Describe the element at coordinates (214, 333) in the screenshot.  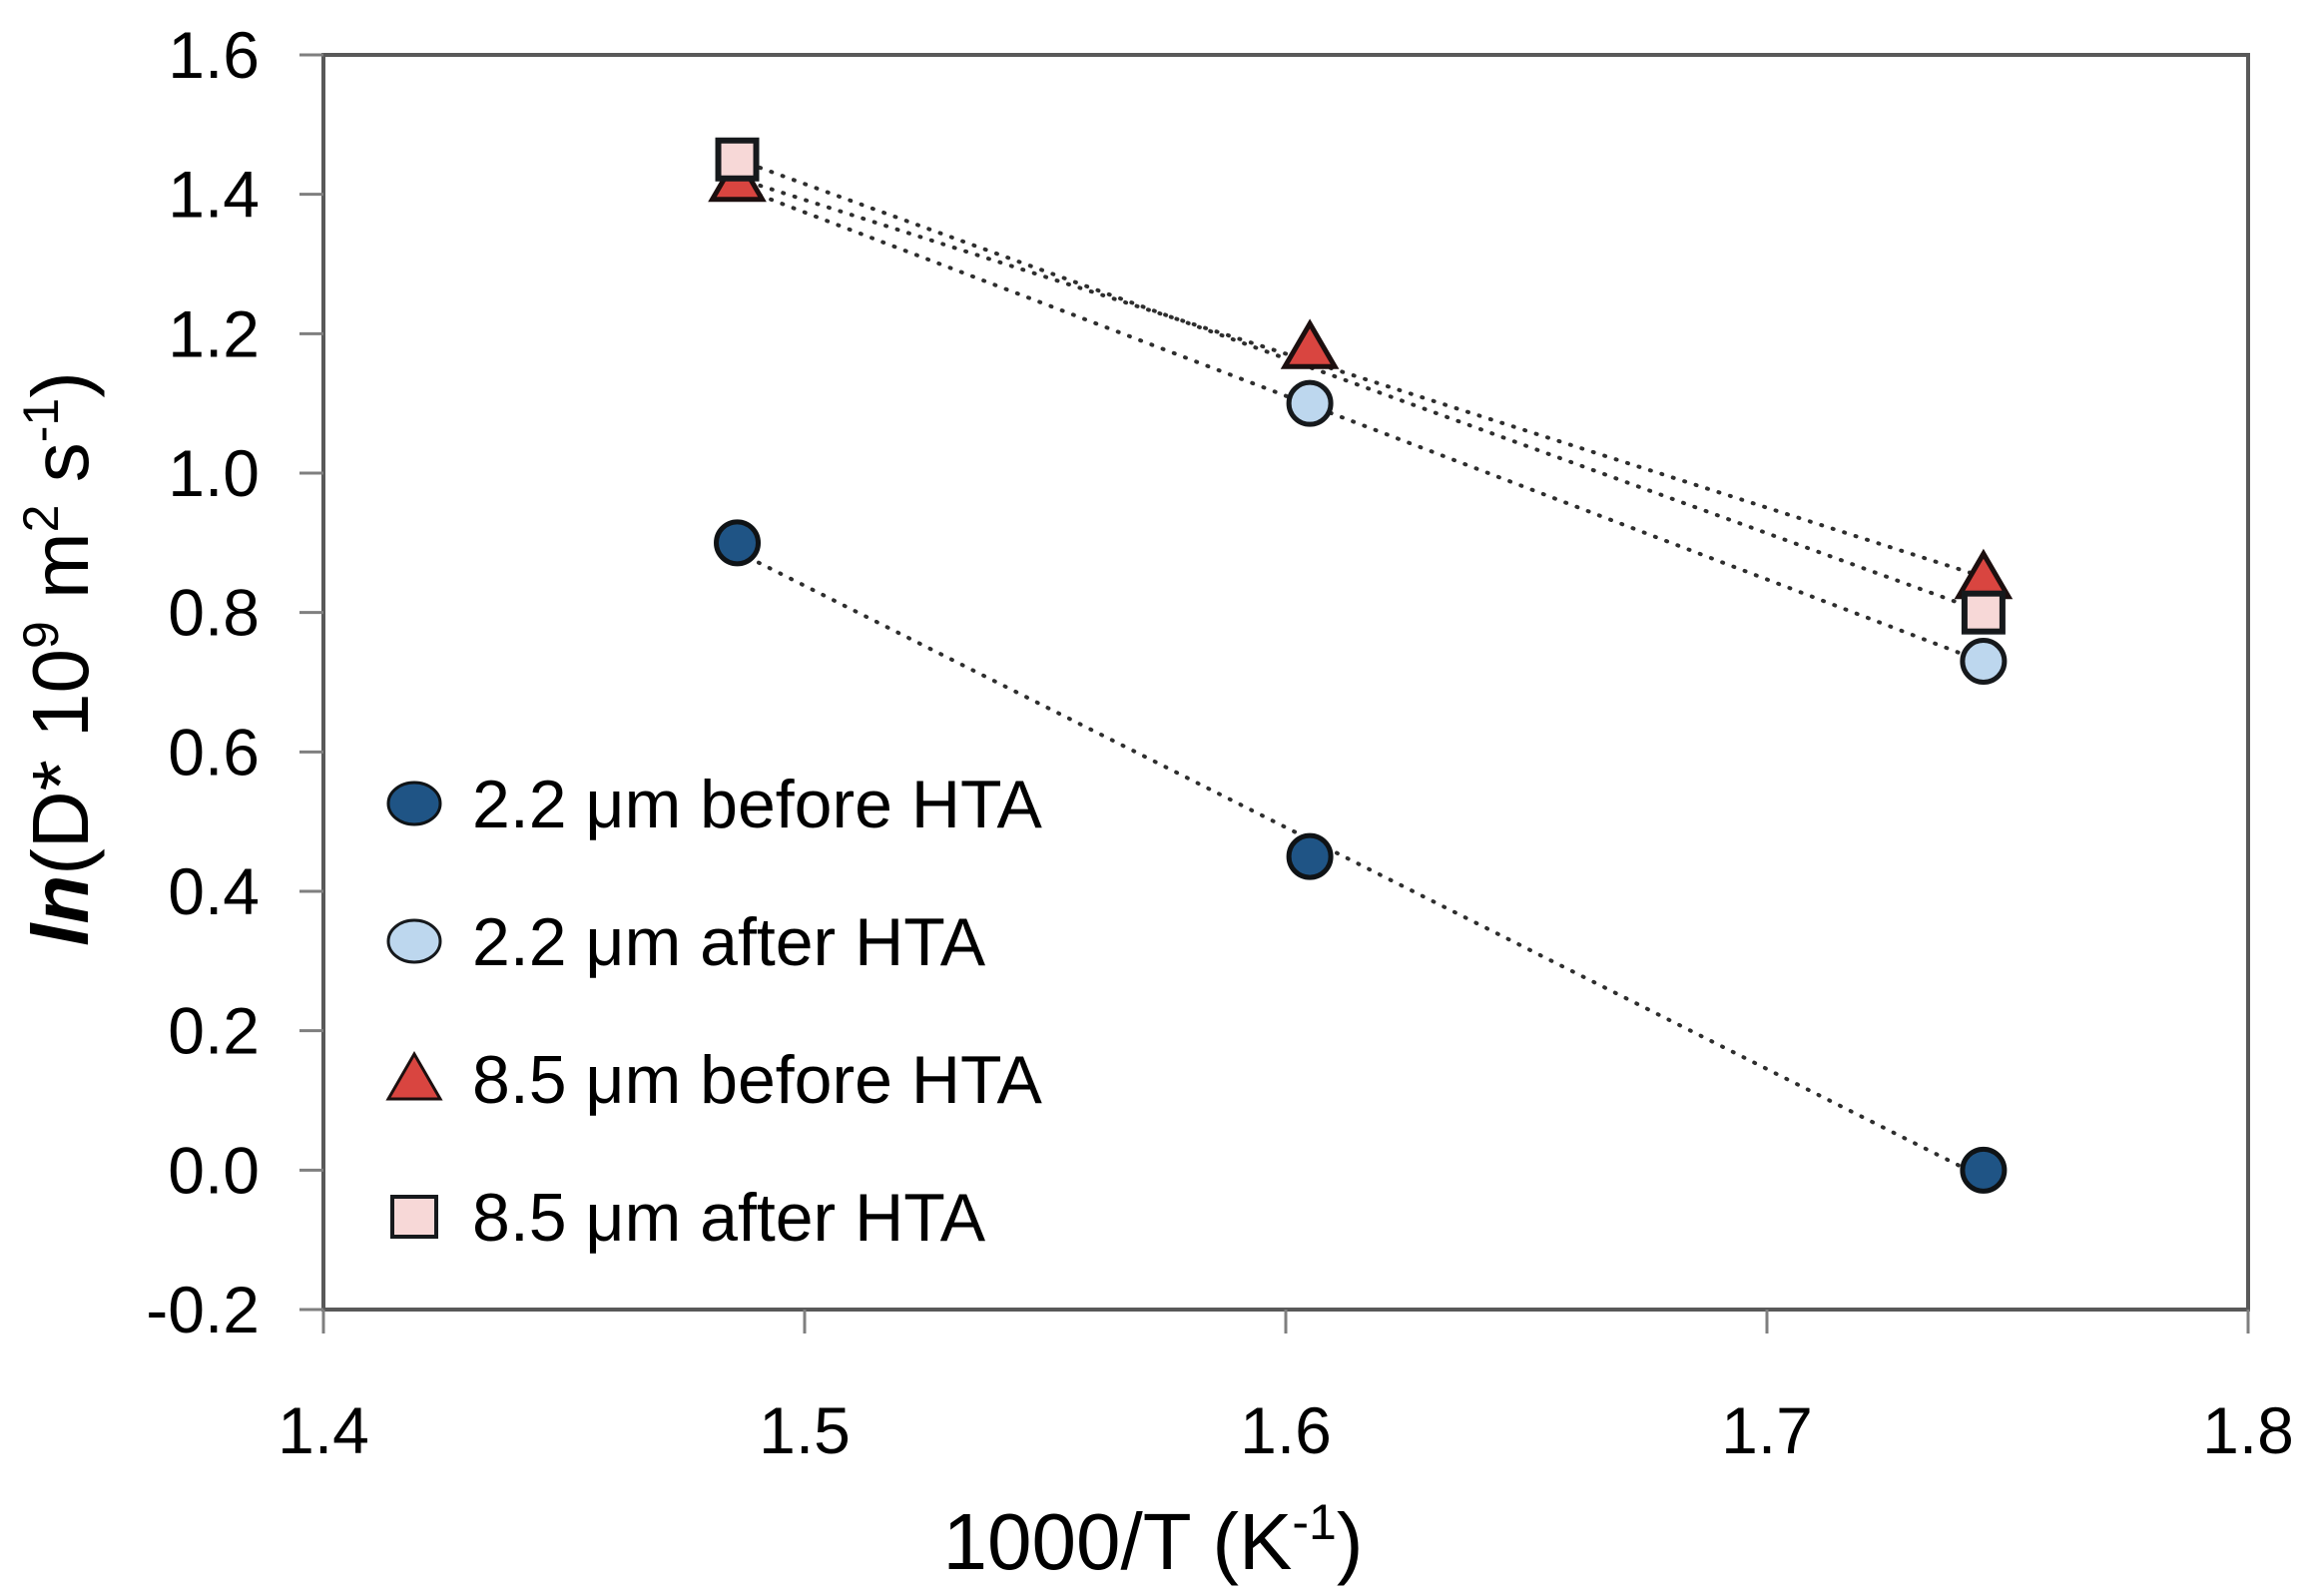
I see `y-axis-tick-label: 1.2` at that location.